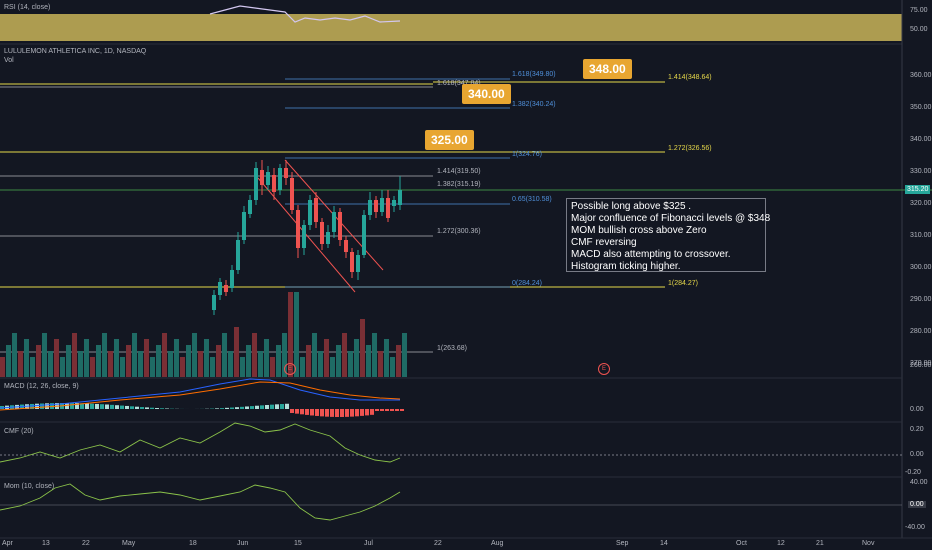 Image resolution: width=932 pixels, height=550 pixels. I want to click on macd-line, so click(200, 393).